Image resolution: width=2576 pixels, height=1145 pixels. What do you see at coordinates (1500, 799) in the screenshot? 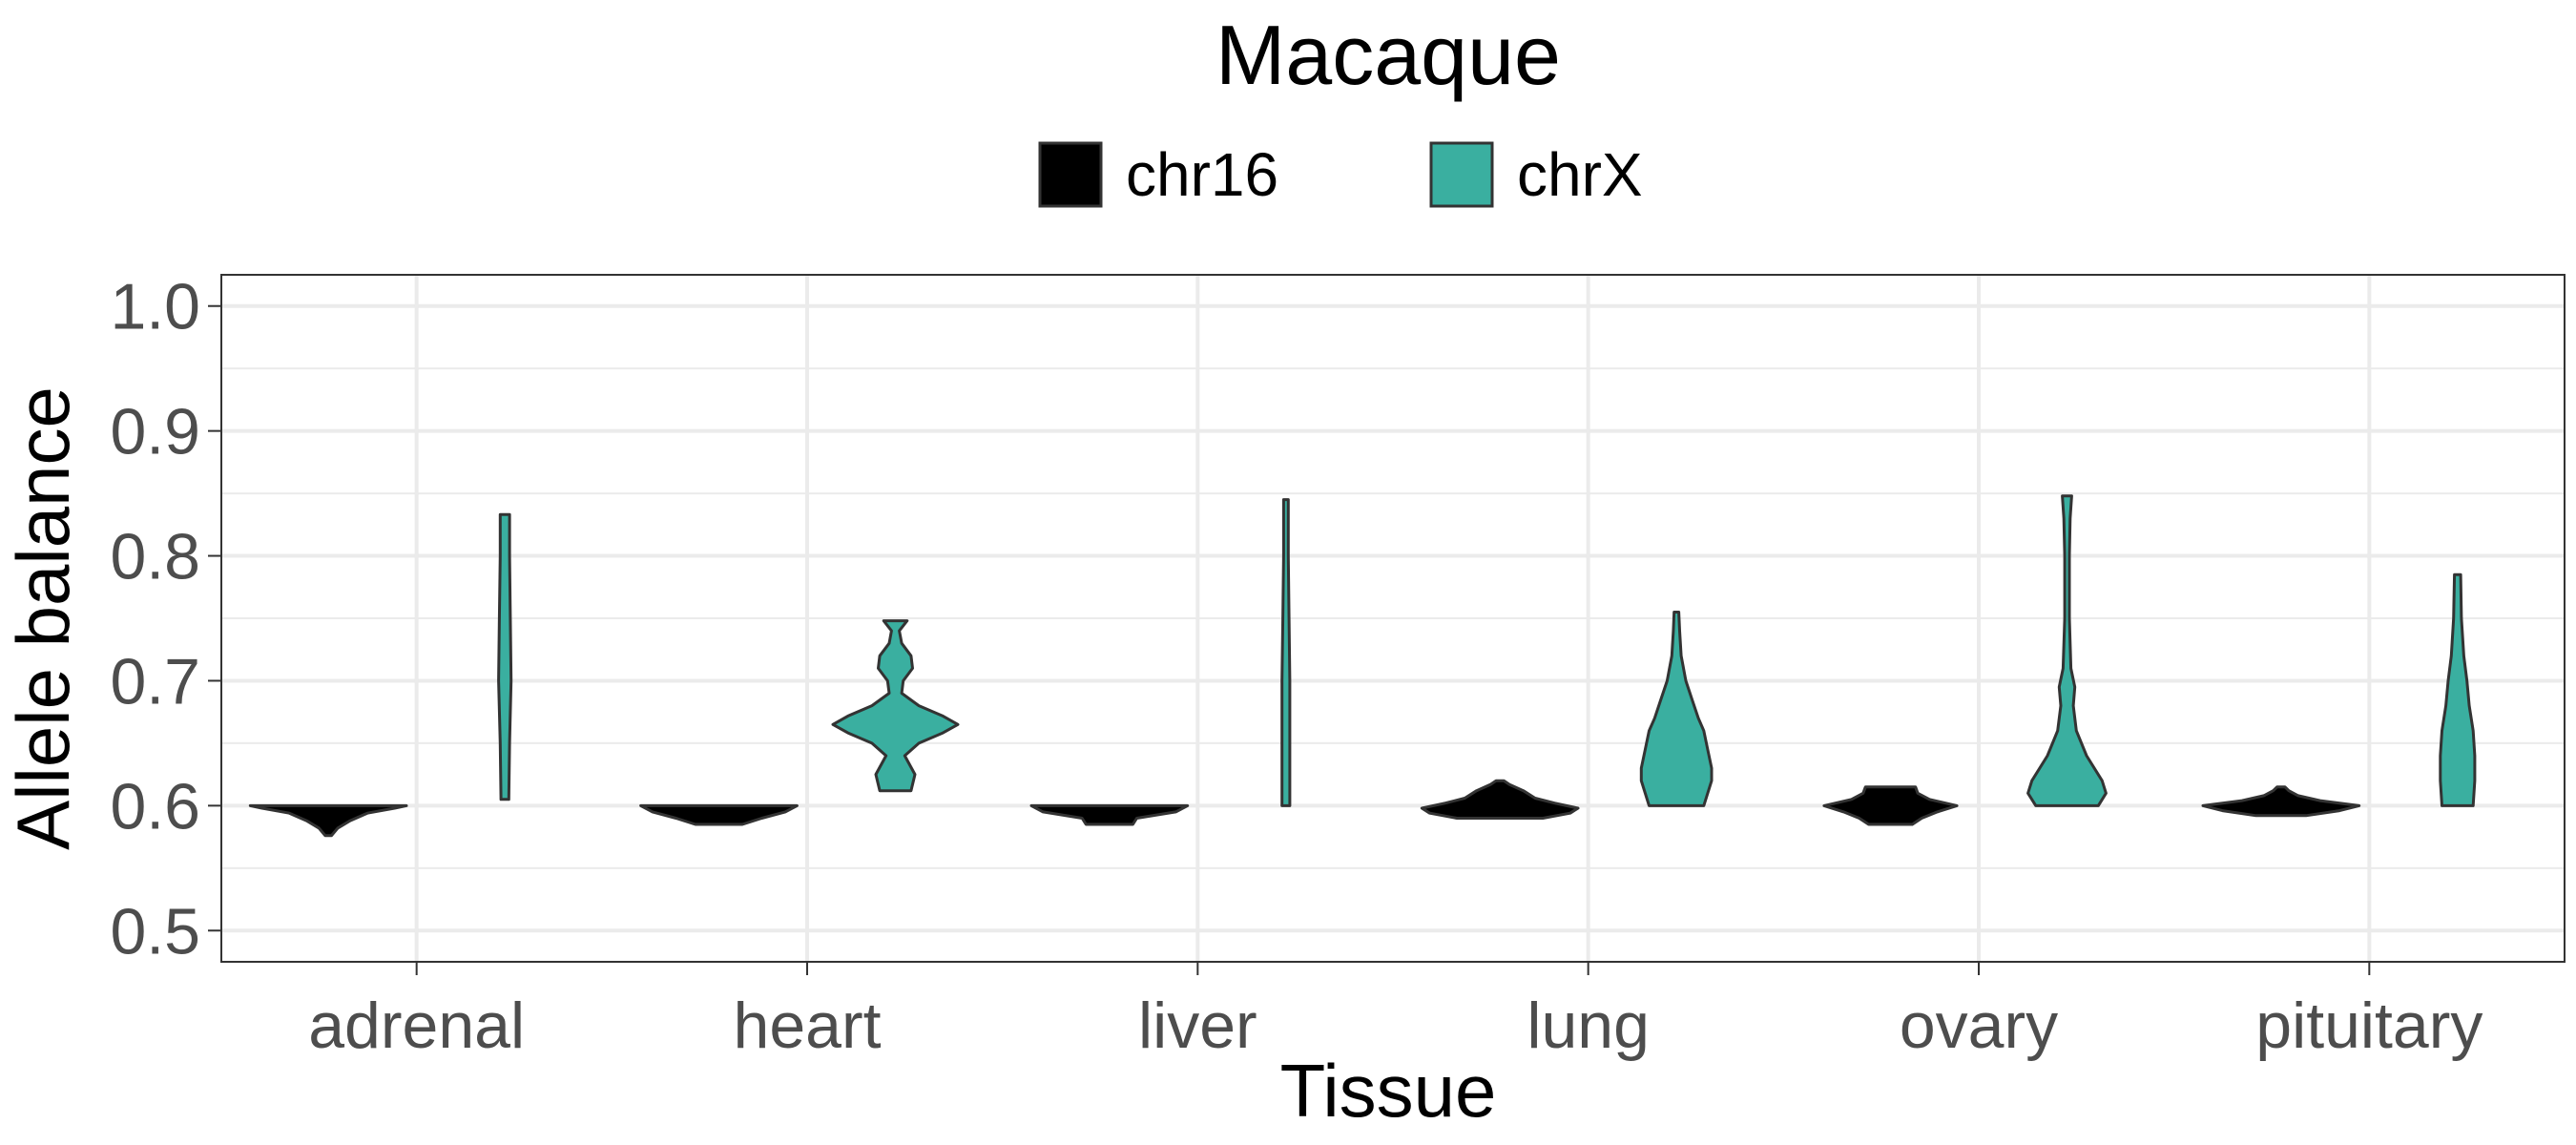
I see `violin-chr16-lung` at bounding box center [1500, 799].